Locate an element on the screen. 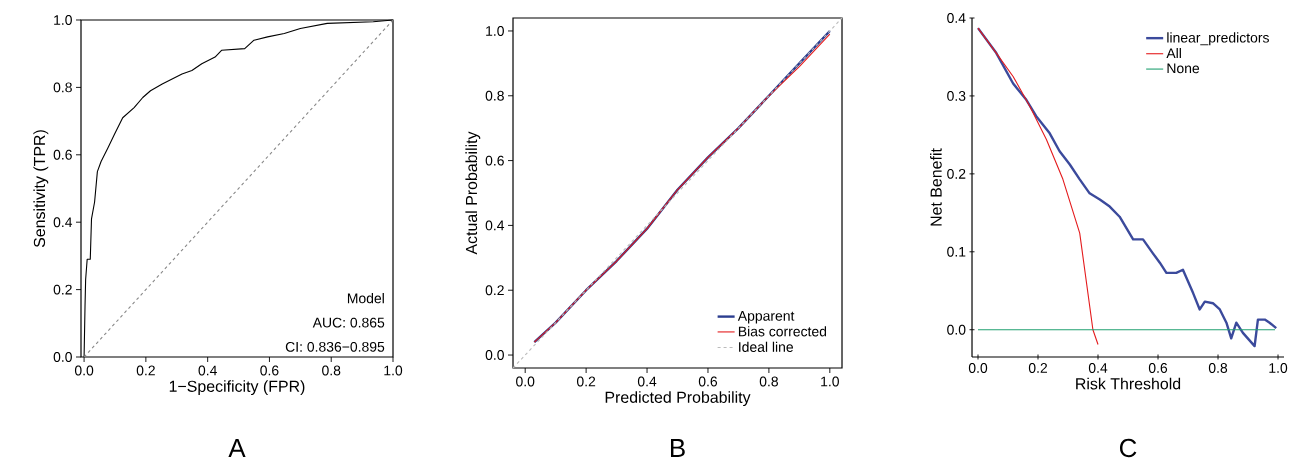  line-series is located at coordinates (1038, 186).